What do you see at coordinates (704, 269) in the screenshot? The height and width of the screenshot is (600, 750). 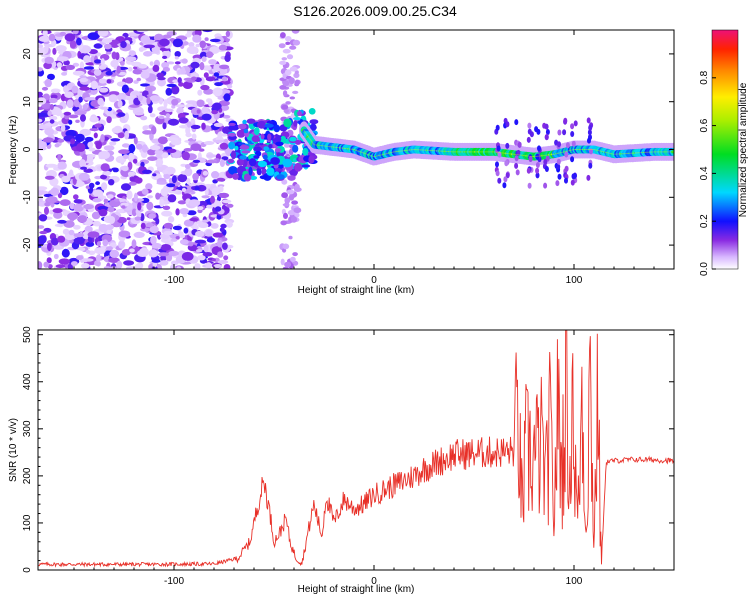 I see `colorbar-tick-label: 0.0` at bounding box center [704, 269].